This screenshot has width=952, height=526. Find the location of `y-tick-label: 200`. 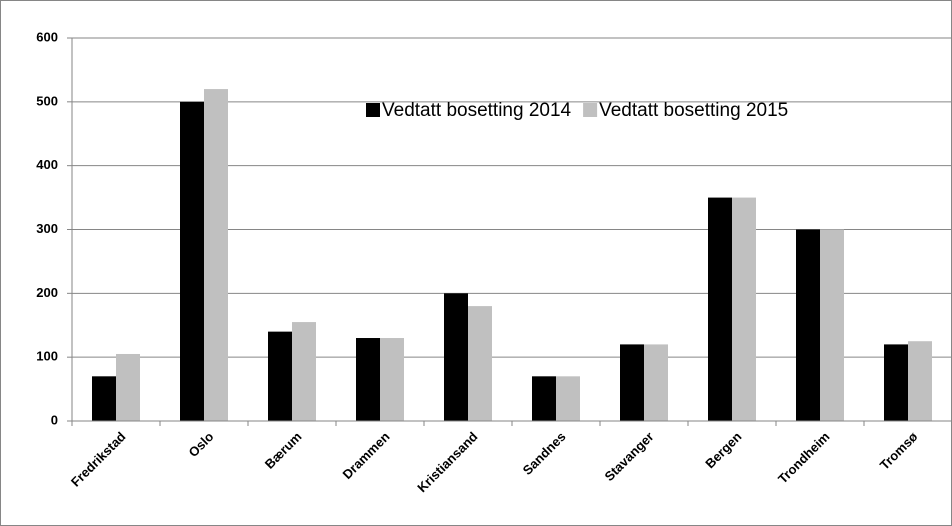

y-tick-label: 200 is located at coordinates (47, 292).